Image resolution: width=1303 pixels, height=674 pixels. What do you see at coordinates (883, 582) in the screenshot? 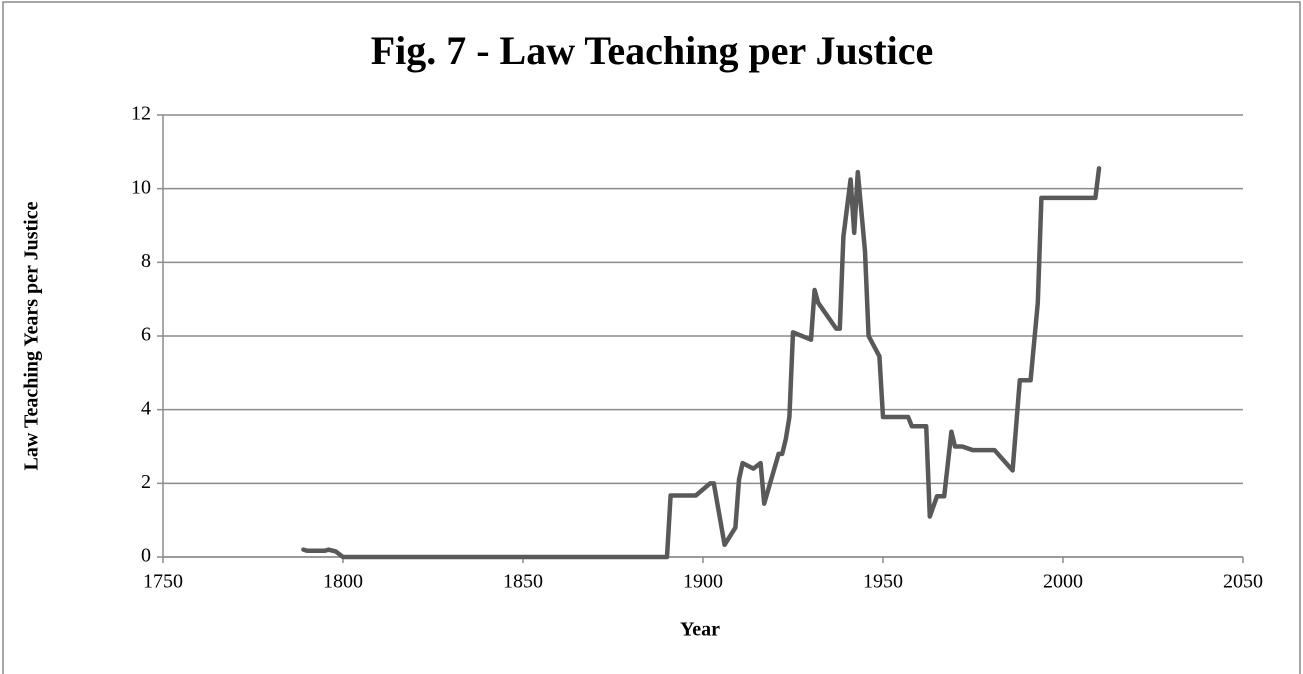
I see `x-tick-label: 1950` at bounding box center [883, 582].